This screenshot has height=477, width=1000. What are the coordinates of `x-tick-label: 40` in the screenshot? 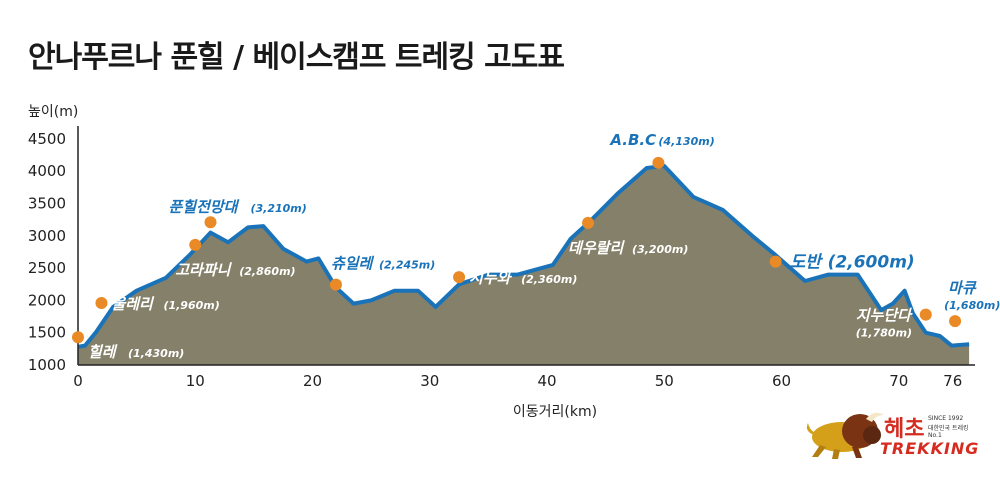 It's located at (546, 381).